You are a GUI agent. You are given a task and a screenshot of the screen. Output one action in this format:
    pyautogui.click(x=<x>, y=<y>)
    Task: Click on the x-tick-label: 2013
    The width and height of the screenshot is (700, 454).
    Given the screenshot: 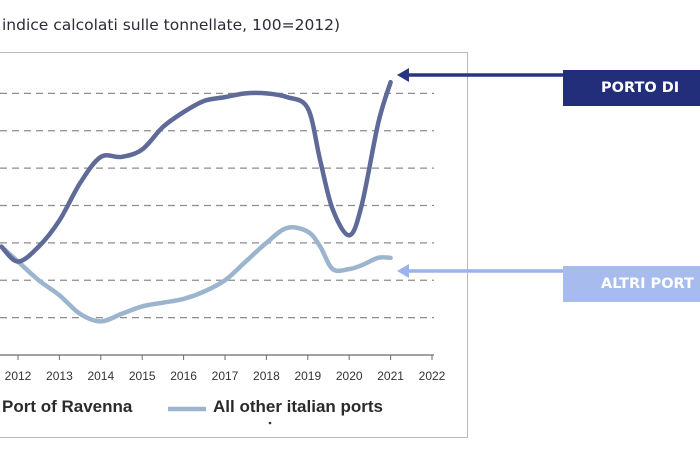 What is the action you would take?
    pyautogui.click(x=59, y=376)
    